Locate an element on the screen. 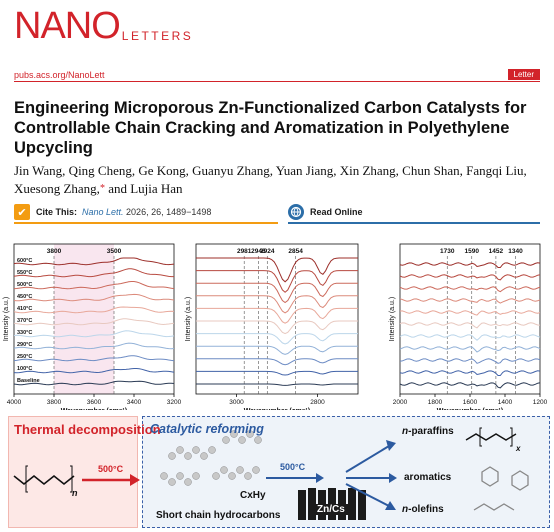  peak-marker-label: 1590 is located at coordinates (472, 251).